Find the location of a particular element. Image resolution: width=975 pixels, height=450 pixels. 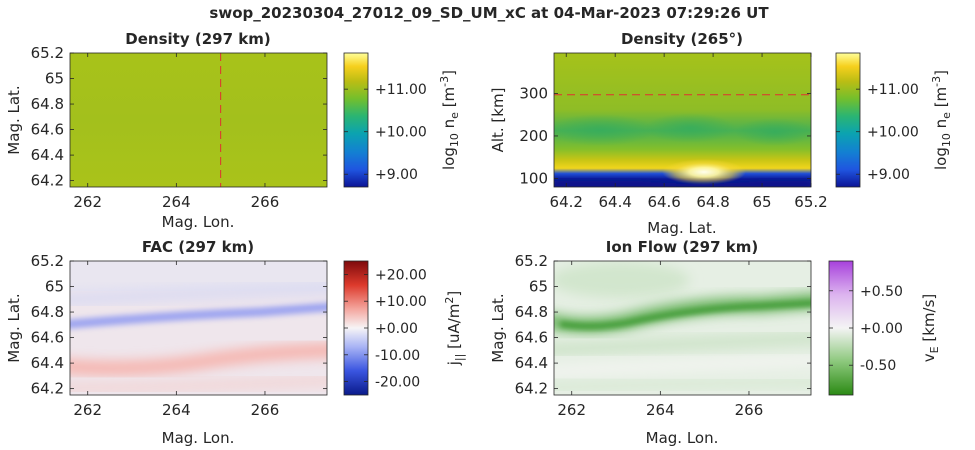

y-tick-label: 300 is located at coordinates (533, 93).